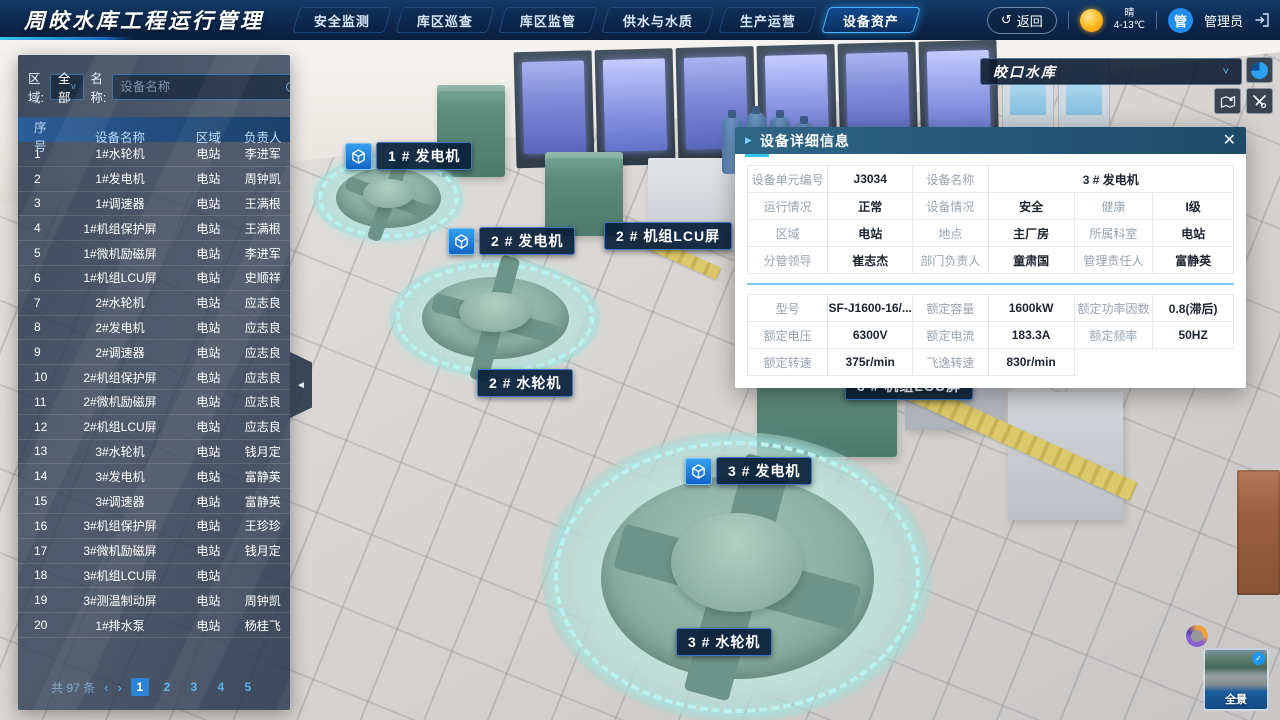  Describe the element at coordinates (1006, 19) in the screenshot. I see `back-icon: ↺` at that location.